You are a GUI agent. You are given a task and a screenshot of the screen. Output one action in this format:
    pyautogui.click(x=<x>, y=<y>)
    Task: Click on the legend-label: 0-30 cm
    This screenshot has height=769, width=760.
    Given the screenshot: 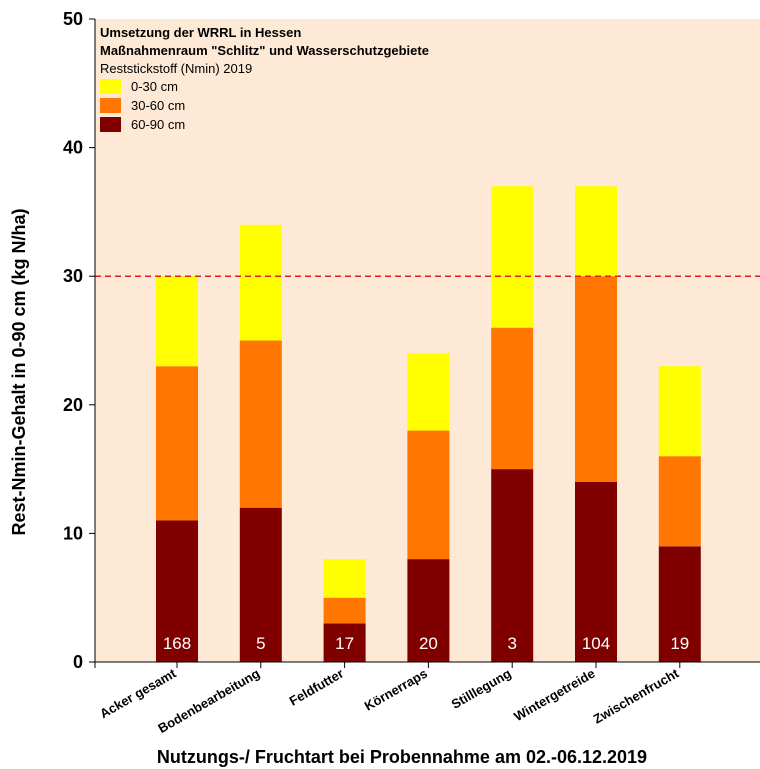 What is the action you would take?
    pyautogui.click(x=154, y=86)
    